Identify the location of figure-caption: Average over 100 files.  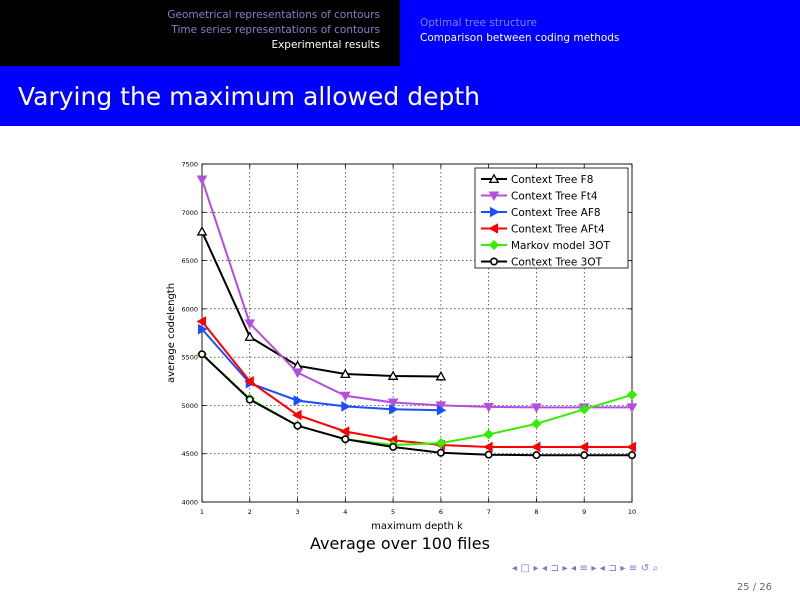
(400, 543).